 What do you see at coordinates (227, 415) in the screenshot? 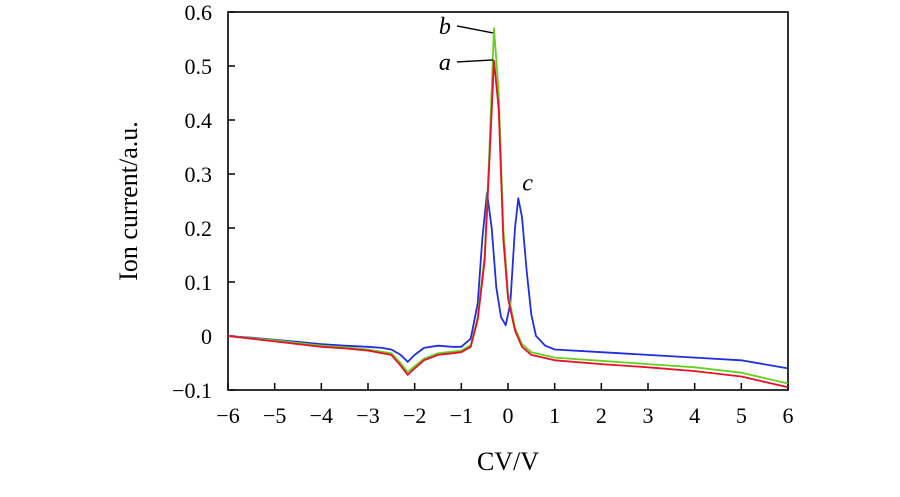
I see `x-tick-label: −6` at bounding box center [227, 415].